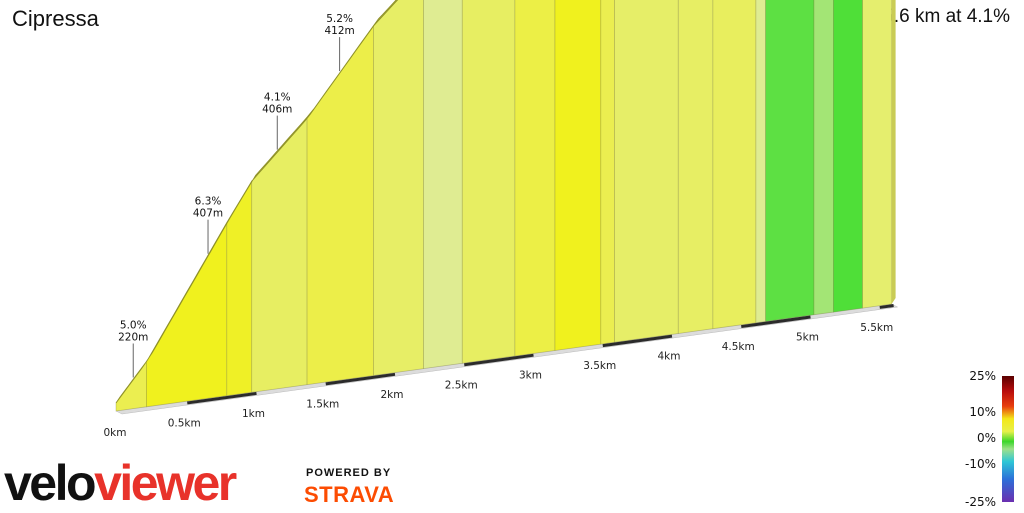 This screenshot has height=513, width=1024. Describe the element at coordinates (165, 481) in the screenshot. I see `logo-viewer-text: viewer` at that location.